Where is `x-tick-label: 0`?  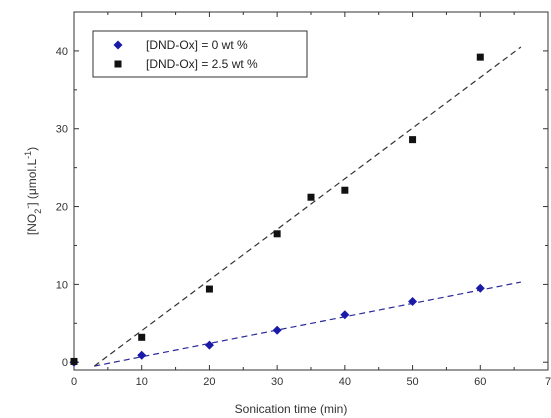 x-tick-label: 0 is located at coordinates (74, 382).